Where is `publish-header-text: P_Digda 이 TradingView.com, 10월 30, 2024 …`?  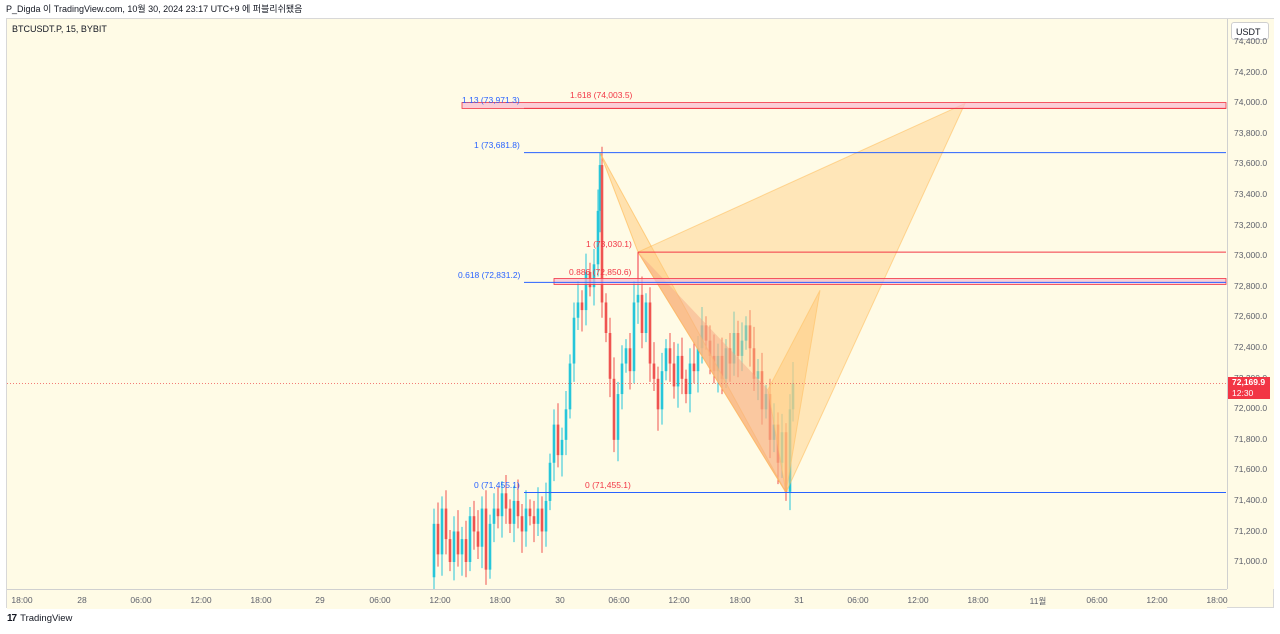
publish-header-text: P_Digda 이 TradingView.com, 10월 30, 2024 … is located at coordinates (154, 9).